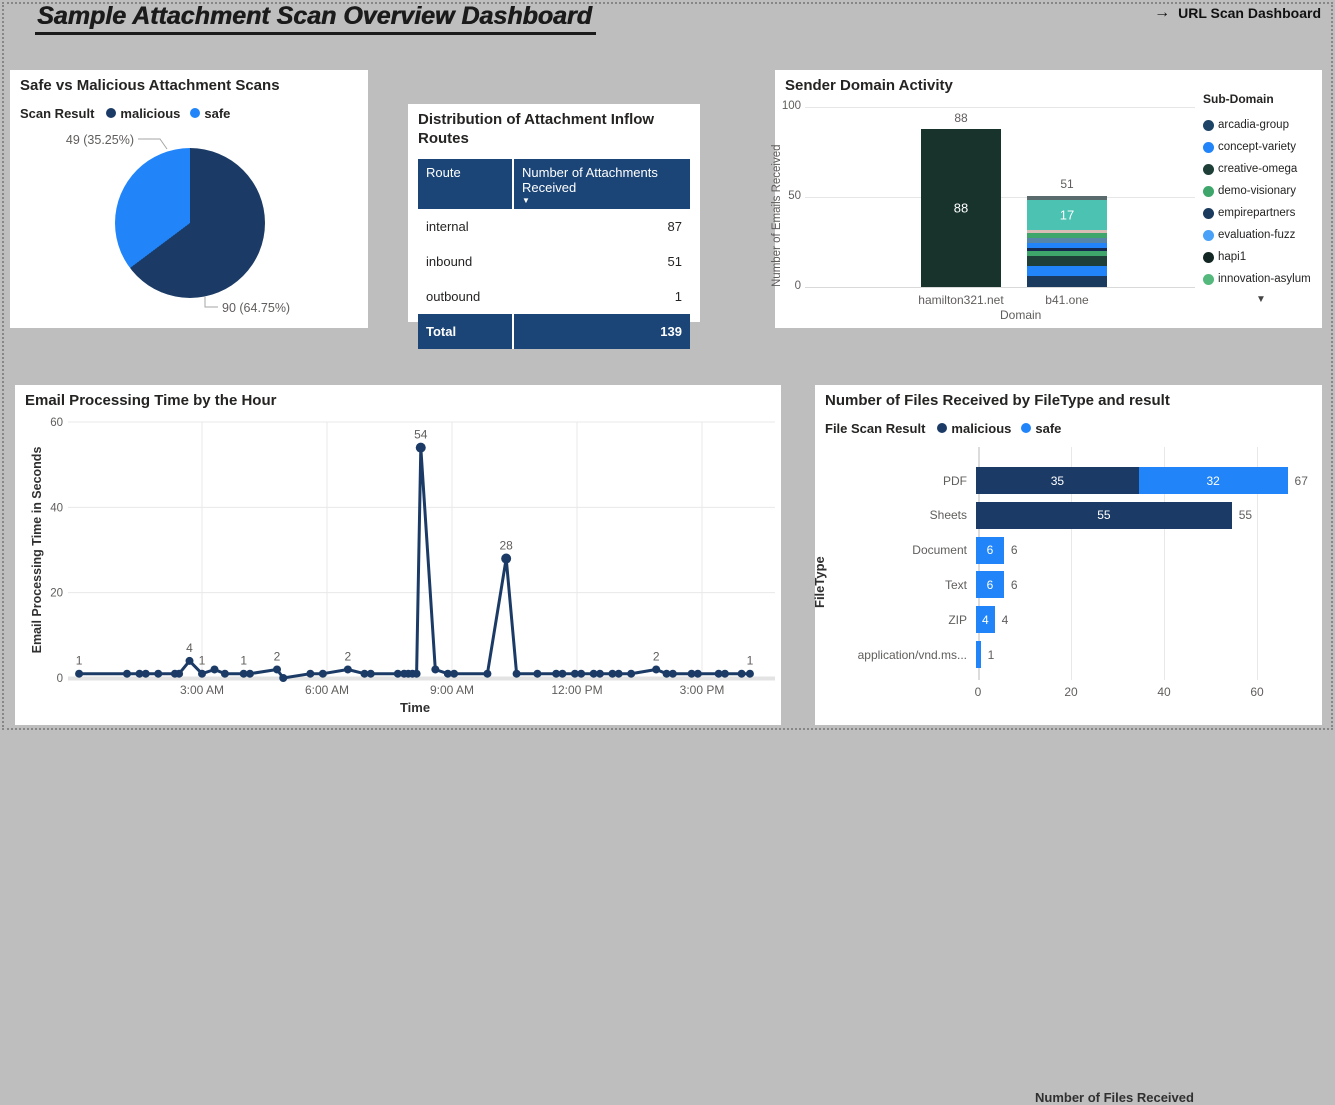  What do you see at coordinates (1261, 147) in the screenshot?
I see `legend-item-concept-variety: concept-variety` at bounding box center [1261, 147].